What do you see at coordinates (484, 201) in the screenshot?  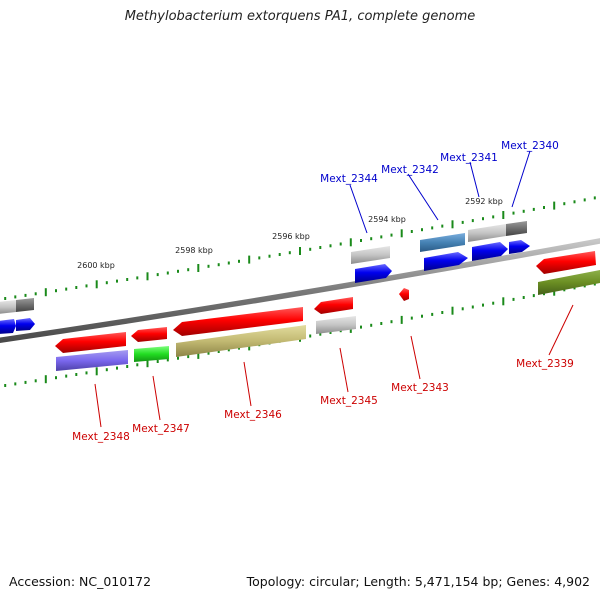 I see `scale-label-2592: 2592 kbp` at bounding box center [484, 201].